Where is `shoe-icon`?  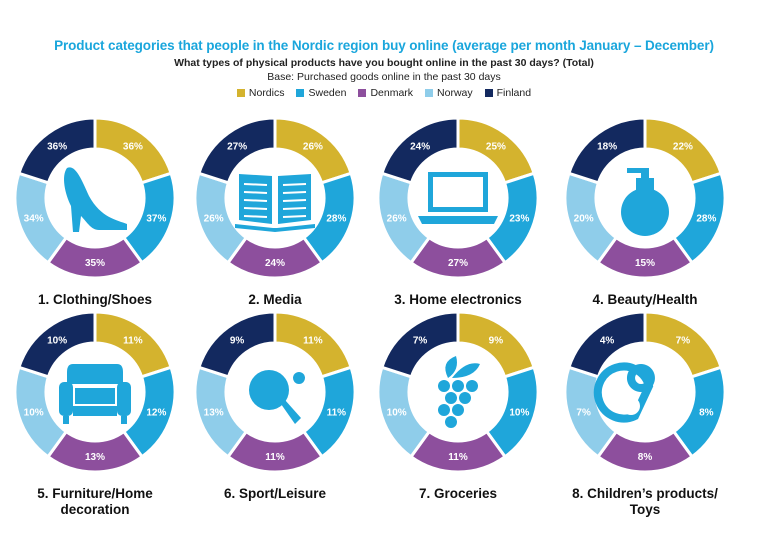 shoe-icon is located at coordinates (95, 199).